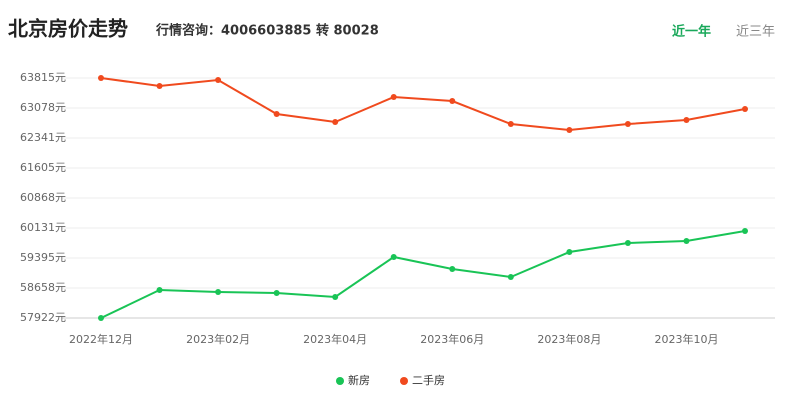  Describe the element at coordinates (43, 167) in the screenshot. I see `y-tick-label: 61605元` at that location.